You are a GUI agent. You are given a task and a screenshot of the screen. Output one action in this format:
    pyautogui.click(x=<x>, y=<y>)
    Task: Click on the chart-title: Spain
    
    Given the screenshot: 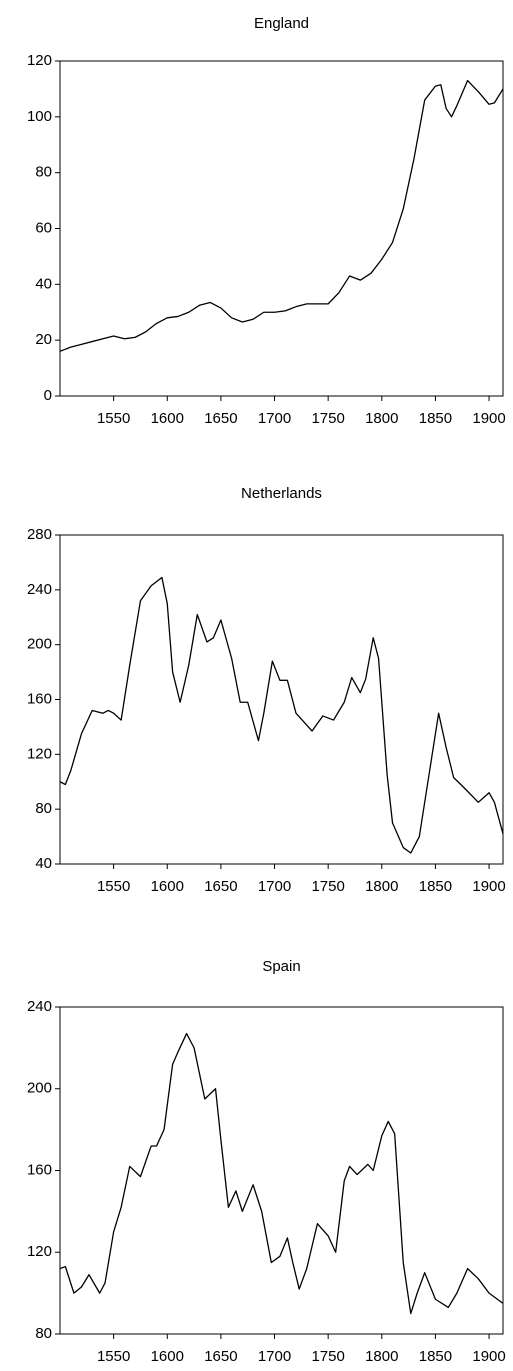 What is the action you would take?
    pyautogui.click(x=281, y=966)
    